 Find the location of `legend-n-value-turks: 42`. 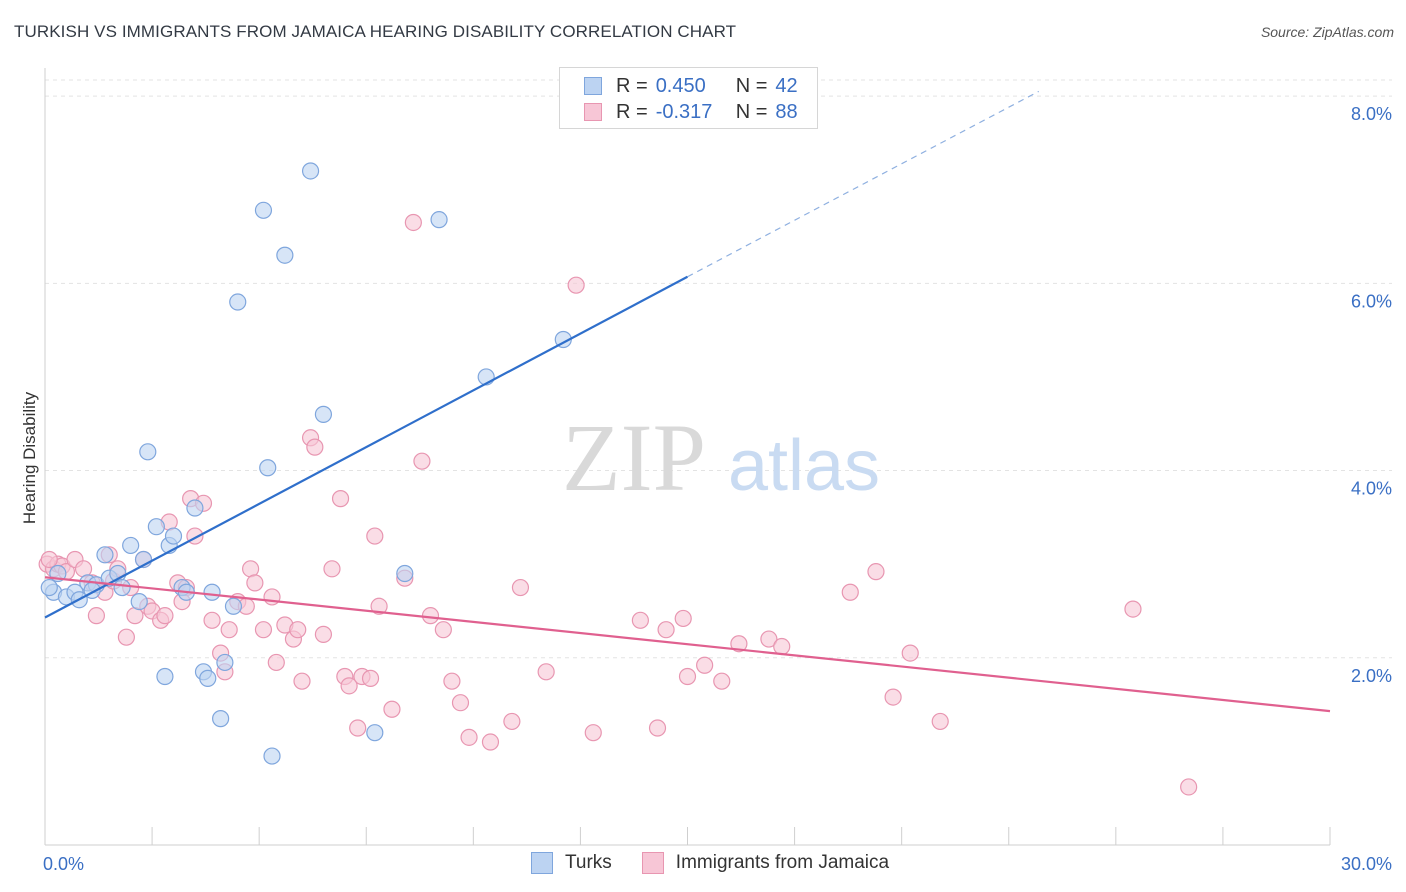

legend-n-value-turks: 42 is located at coordinates (786, 85).